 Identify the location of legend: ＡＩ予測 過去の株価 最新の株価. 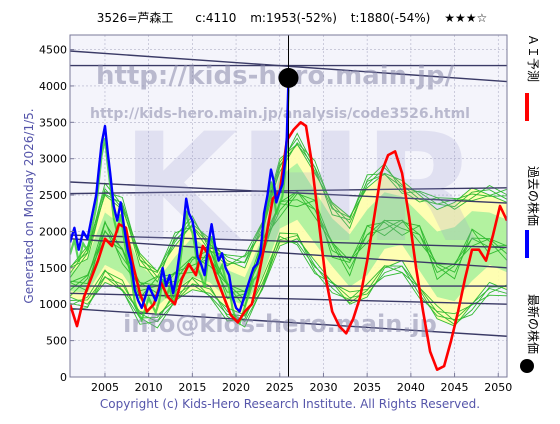
(530, 203).